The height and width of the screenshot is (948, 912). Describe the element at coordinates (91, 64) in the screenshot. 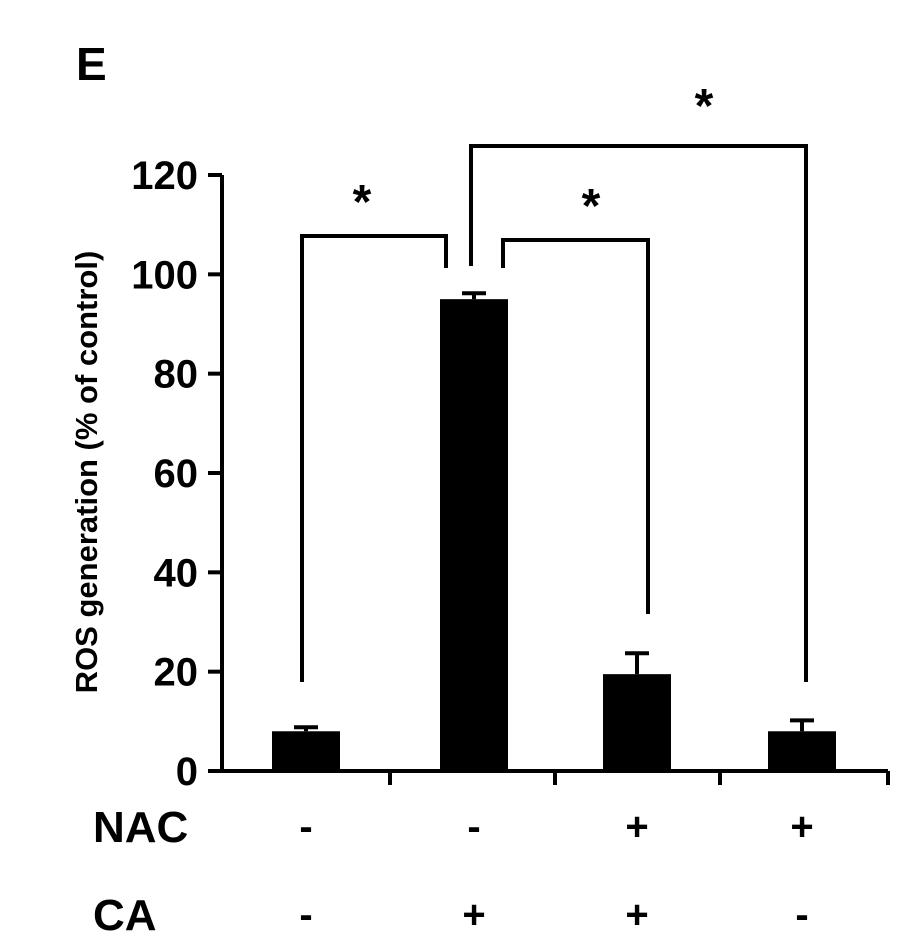

I see `panel-label: E` at that location.